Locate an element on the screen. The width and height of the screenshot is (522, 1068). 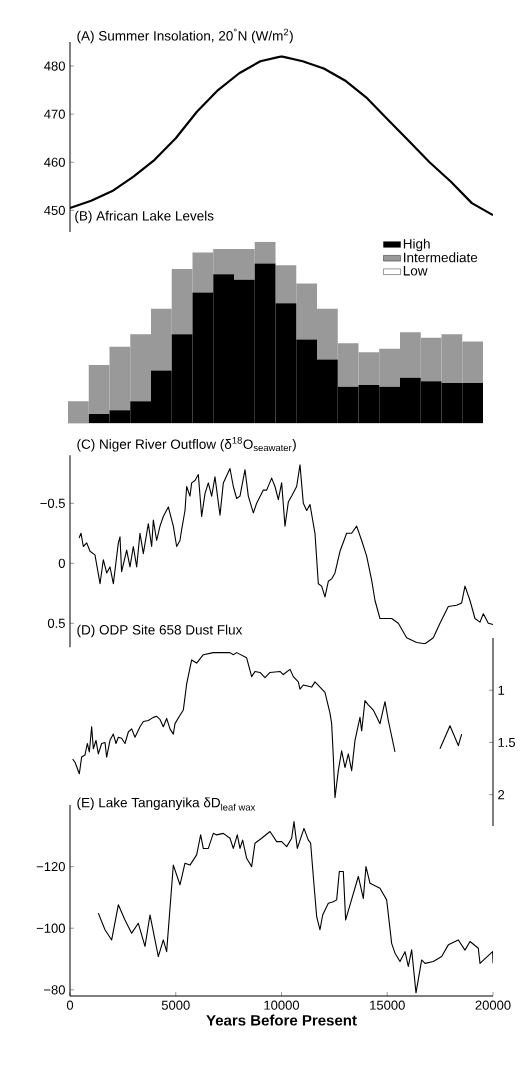
chart-title: (C) Niger River Outflow (δ$^{18}$O$_{seawater}$) is located at coordinates (186, 444).